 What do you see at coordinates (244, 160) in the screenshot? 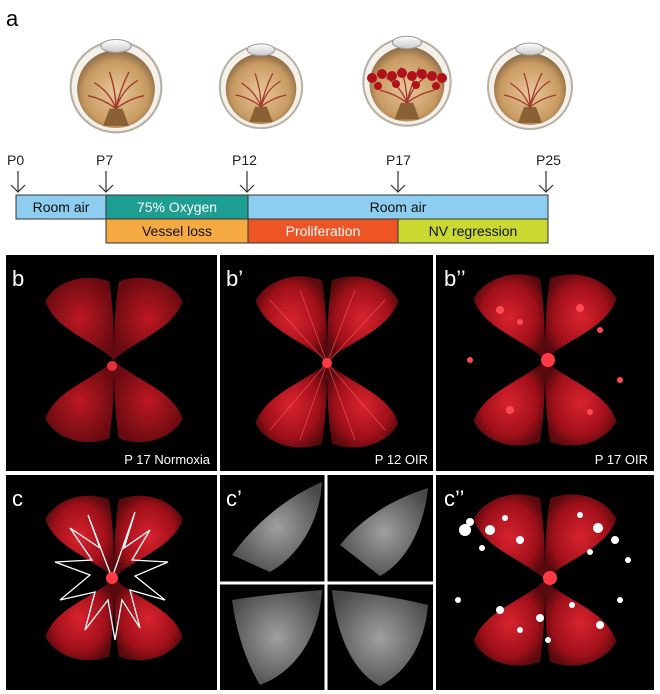
I see `day-label-p12: P12` at bounding box center [244, 160].